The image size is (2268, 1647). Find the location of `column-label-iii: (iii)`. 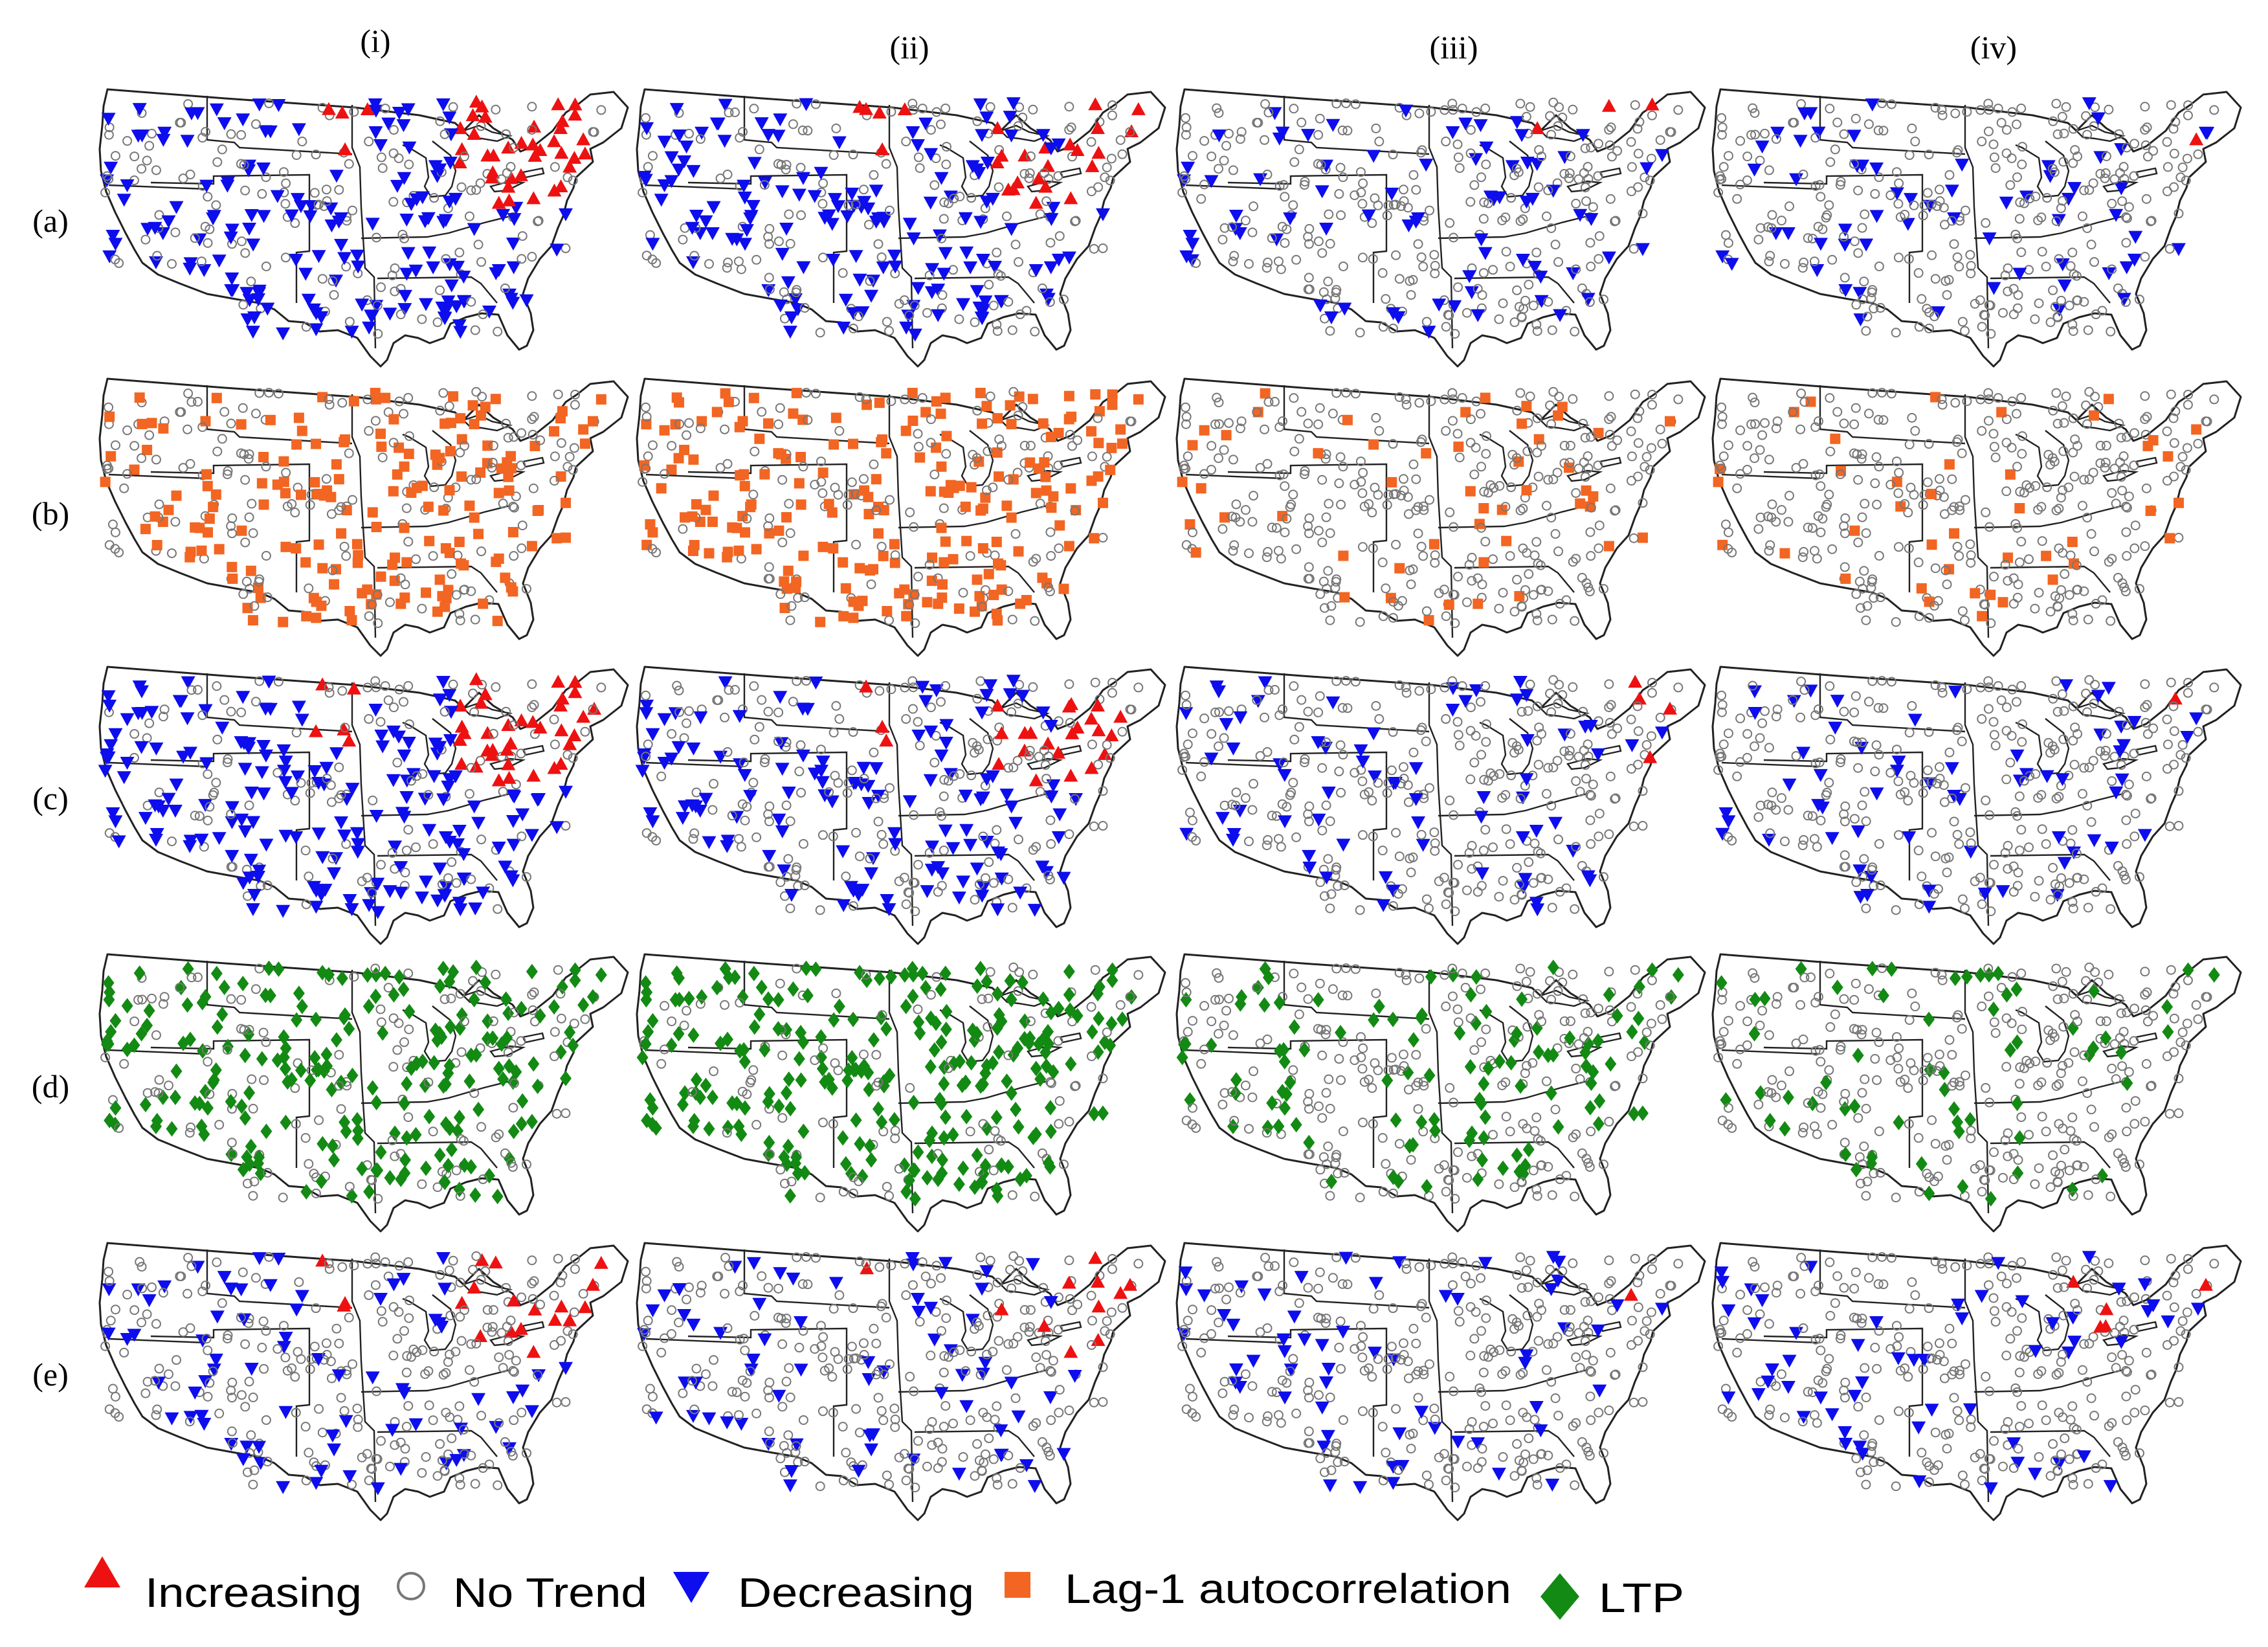

column-label-iii: (iii) is located at coordinates (1454, 47).